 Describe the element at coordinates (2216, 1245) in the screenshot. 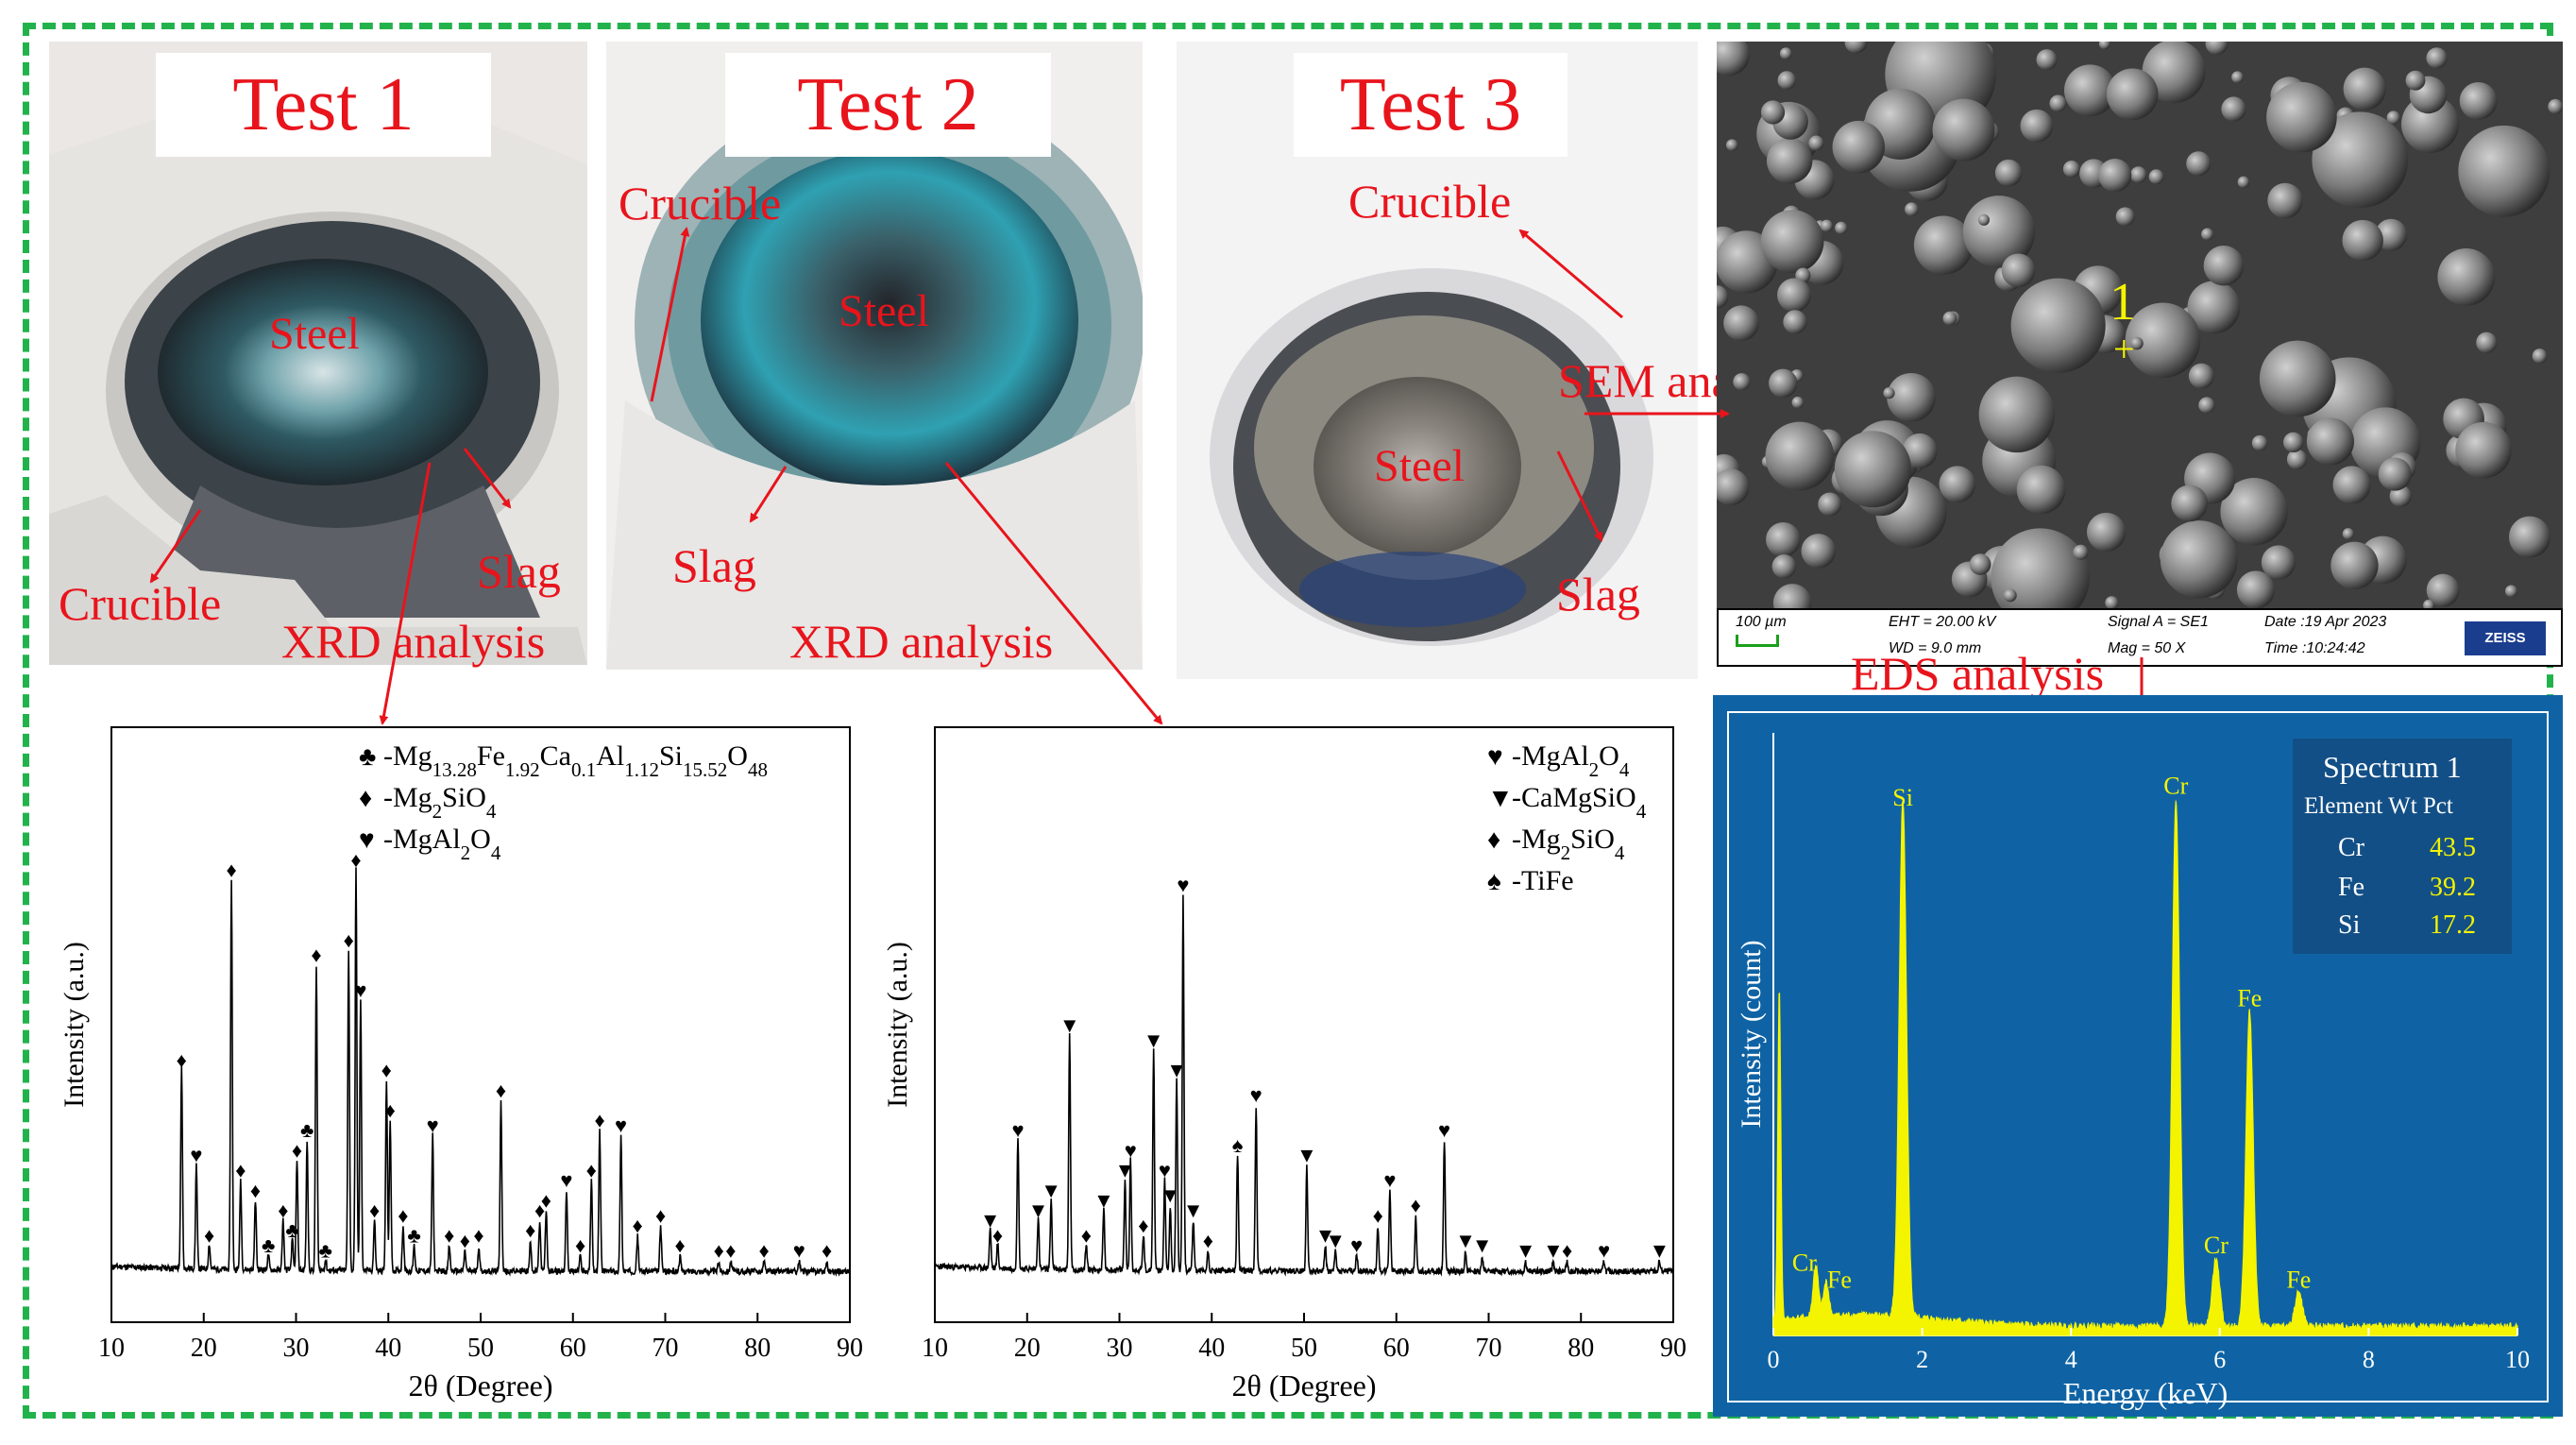

I see `peak-label: Cr` at that location.